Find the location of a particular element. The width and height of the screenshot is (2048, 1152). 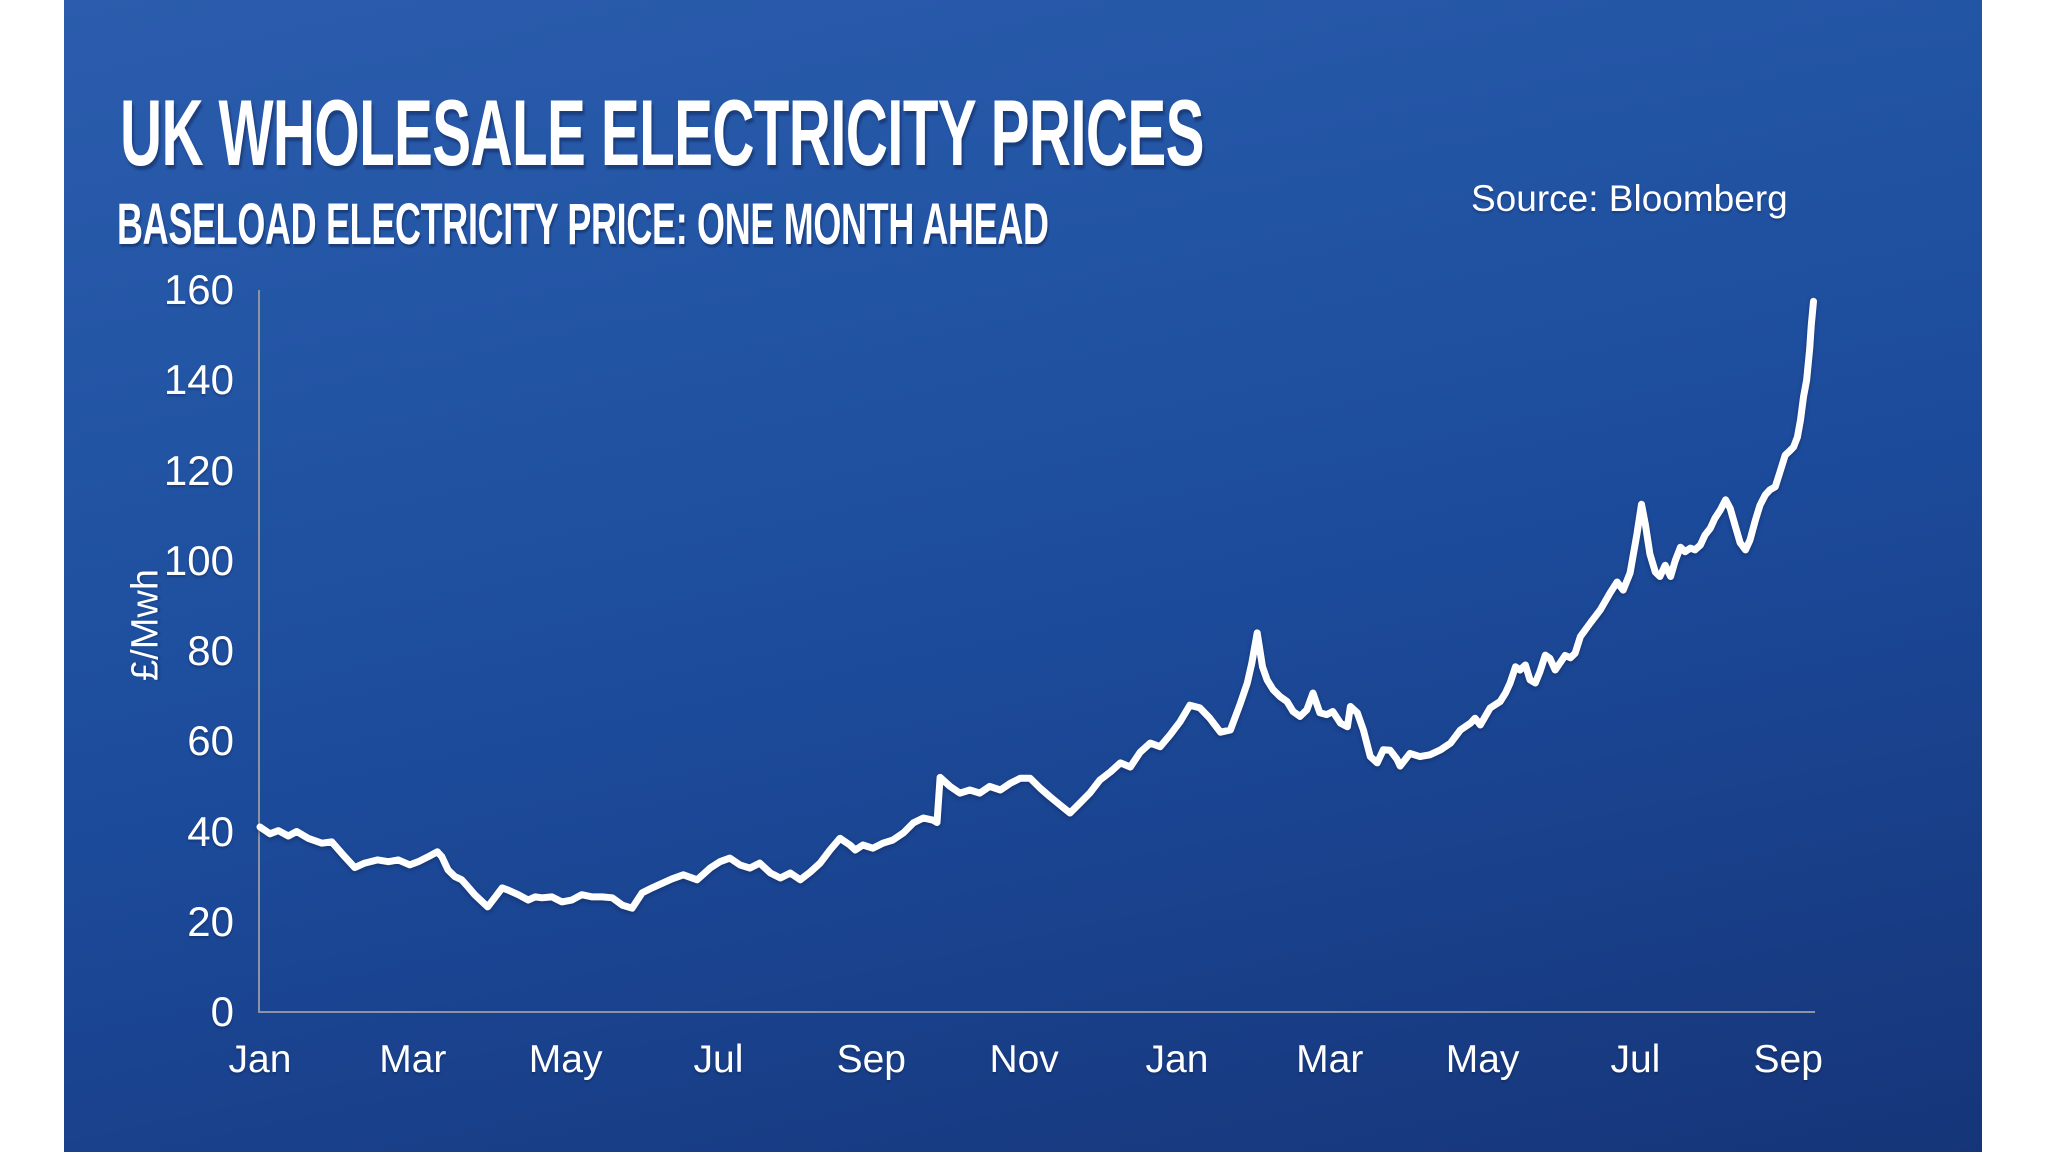

y-tick-label: 0 is located at coordinates (222, 1011).